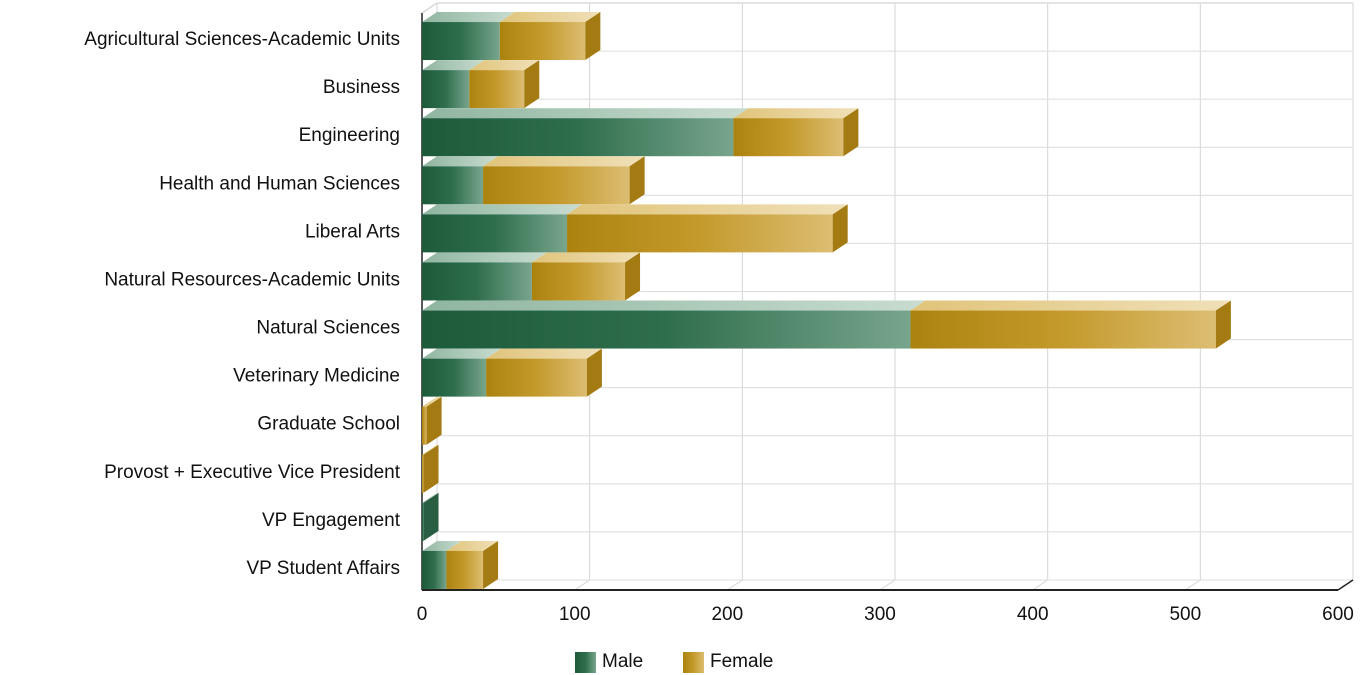  Describe the element at coordinates (674, 662) in the screenshot. I see `legend: Male Female` at that location.